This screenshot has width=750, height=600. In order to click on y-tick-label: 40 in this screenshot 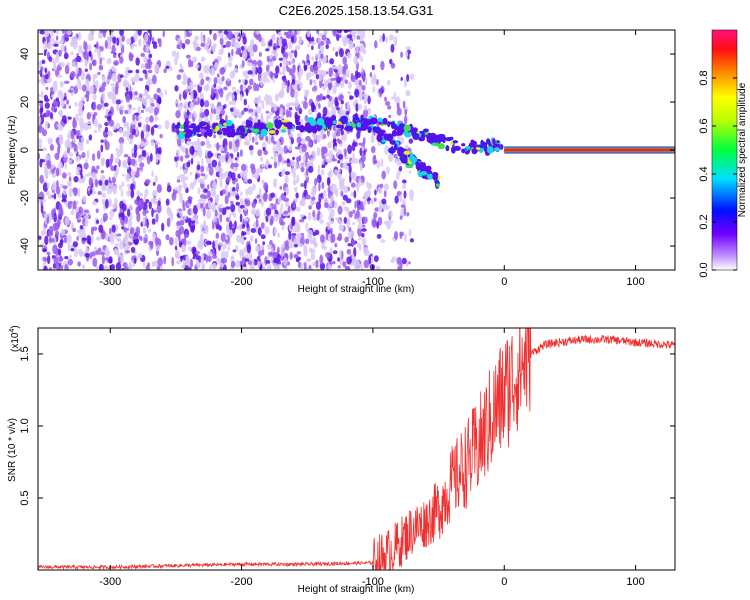, I will do `click(25, 54)`.